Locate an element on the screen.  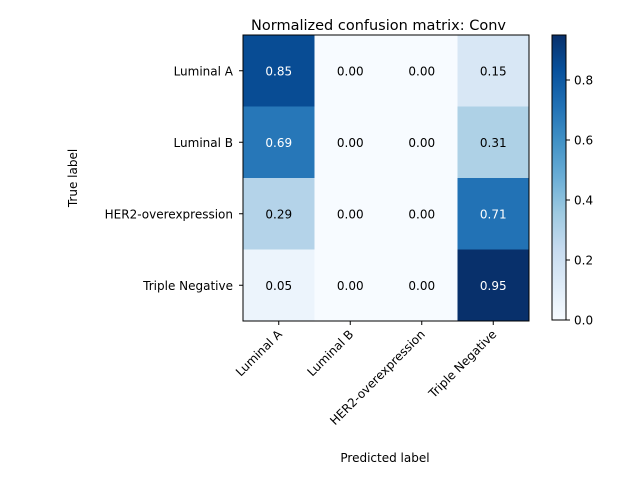
x-tick-label: Luminal A is located at coordinates (259, 353).